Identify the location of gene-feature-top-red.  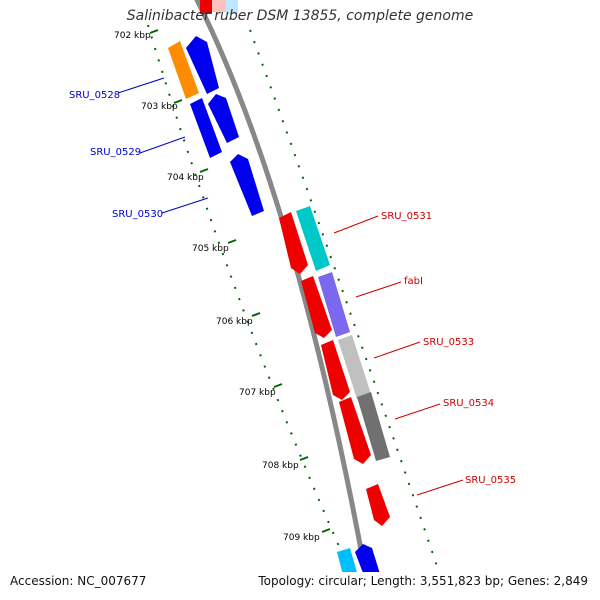
(206, 7).